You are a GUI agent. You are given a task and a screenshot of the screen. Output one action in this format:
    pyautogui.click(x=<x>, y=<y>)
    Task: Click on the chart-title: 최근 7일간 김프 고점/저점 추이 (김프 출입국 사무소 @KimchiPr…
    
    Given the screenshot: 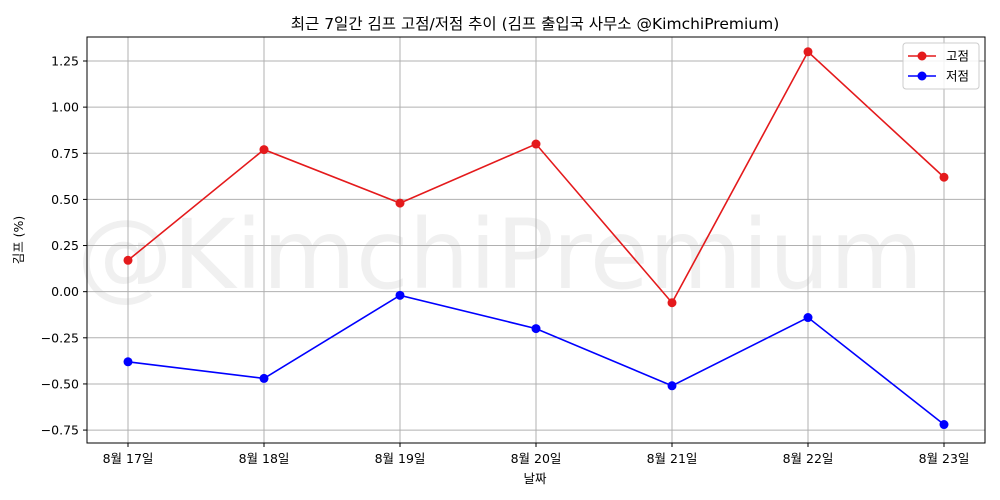 What is the action you would take?
    pyautogui.click(x=535, y=24)
    